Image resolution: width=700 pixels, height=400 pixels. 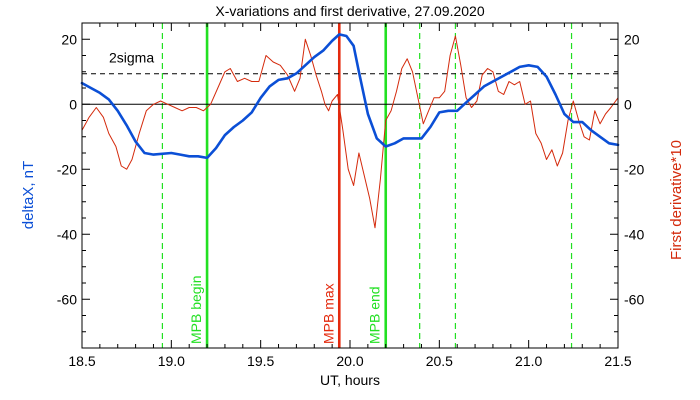 What do you see at coordinates (81, 361) in the screenshot?
I see `x-tick-label: 18.5` at bounding box center [81, 361].